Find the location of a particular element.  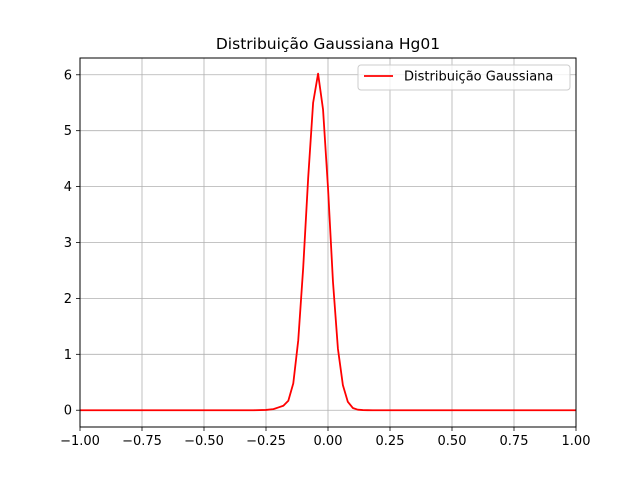

legend-box is located at coordinates (464, 77).